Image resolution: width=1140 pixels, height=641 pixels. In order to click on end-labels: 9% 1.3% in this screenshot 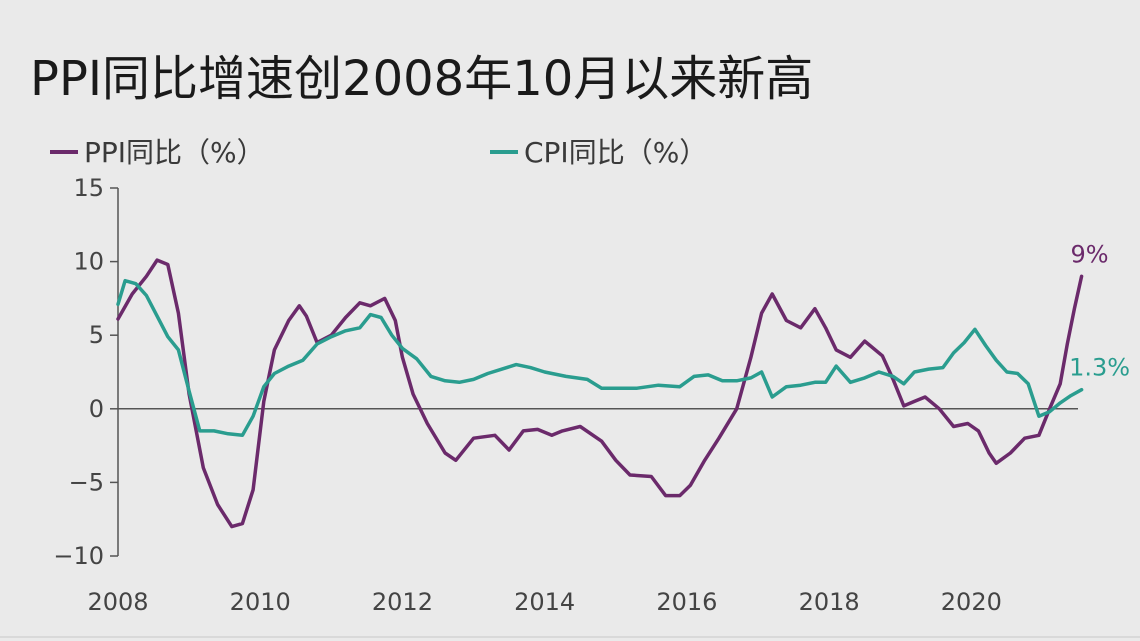, I will do `click(1099, 310)`.